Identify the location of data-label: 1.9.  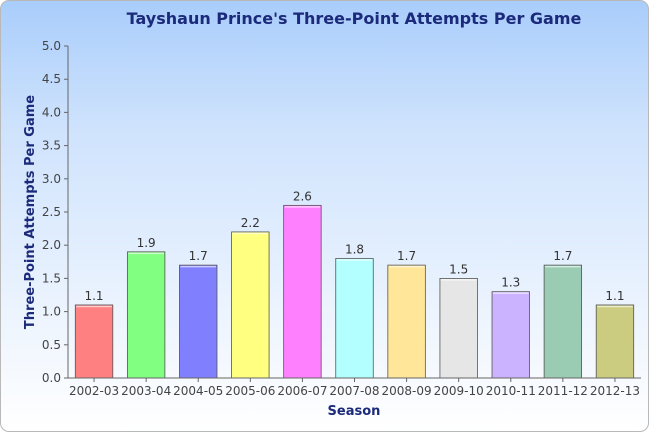
(146, 243).